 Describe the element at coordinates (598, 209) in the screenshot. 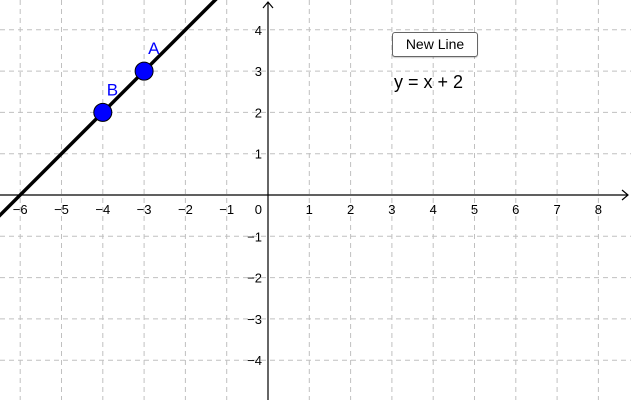

I see `x-tick-label: 8` at that location.